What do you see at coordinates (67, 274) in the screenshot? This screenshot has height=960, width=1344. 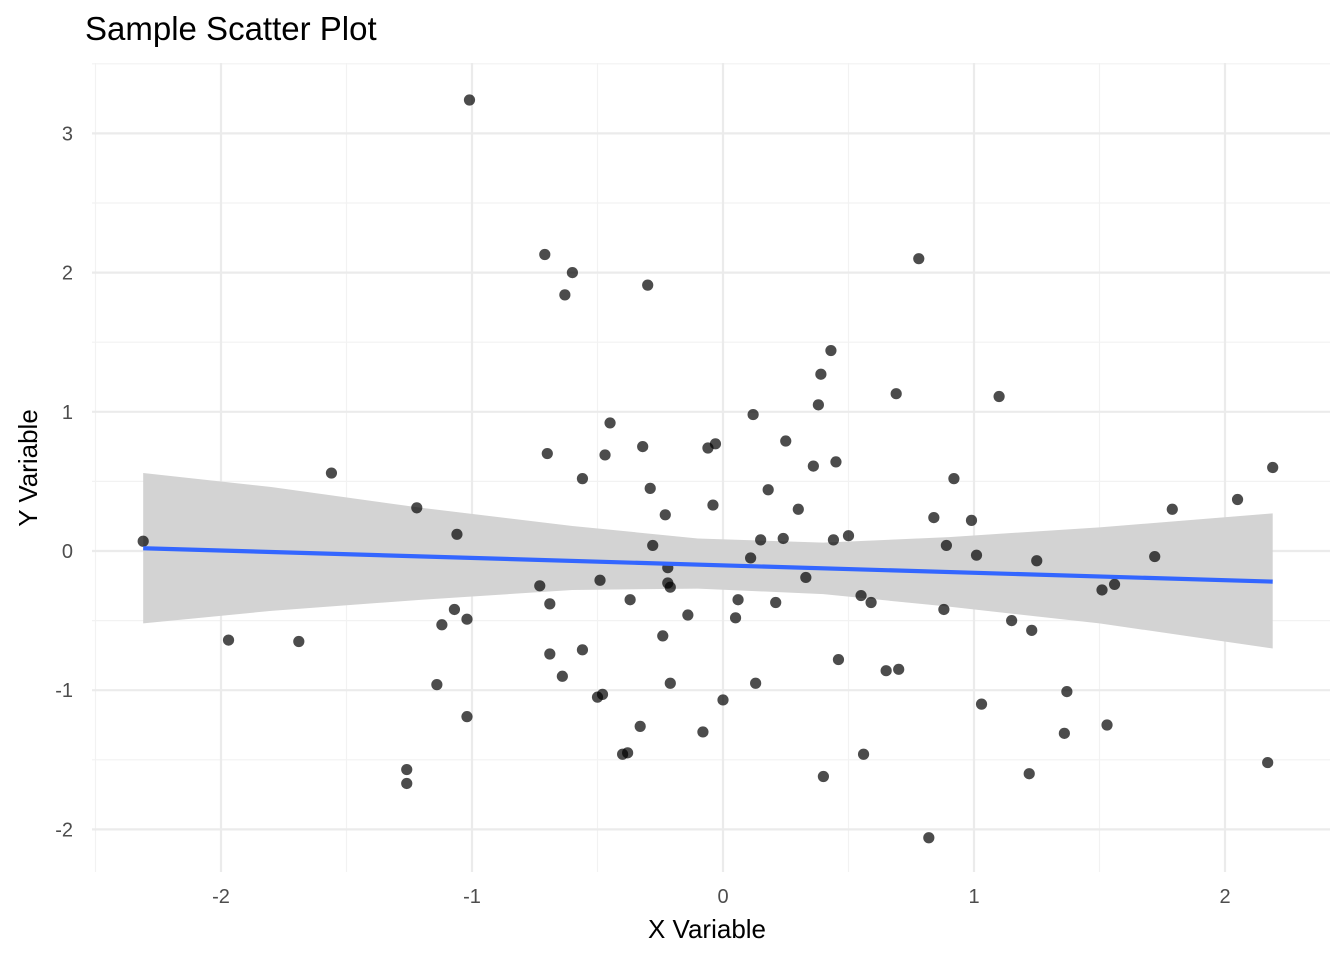 I see `y-tick-label: 2` at bounding box center [67, 274].